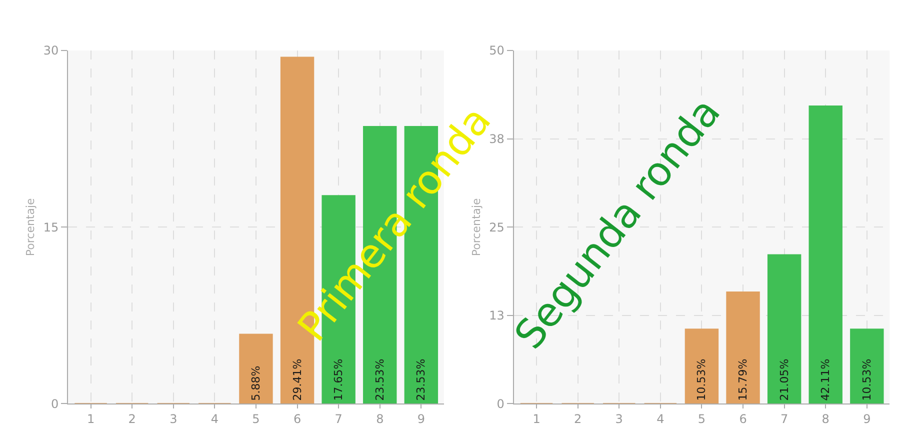  What do you see at coordinates (496, 139) in the screenshot?
I see `y-tick-label: 38` at bounding box center [496, 139].